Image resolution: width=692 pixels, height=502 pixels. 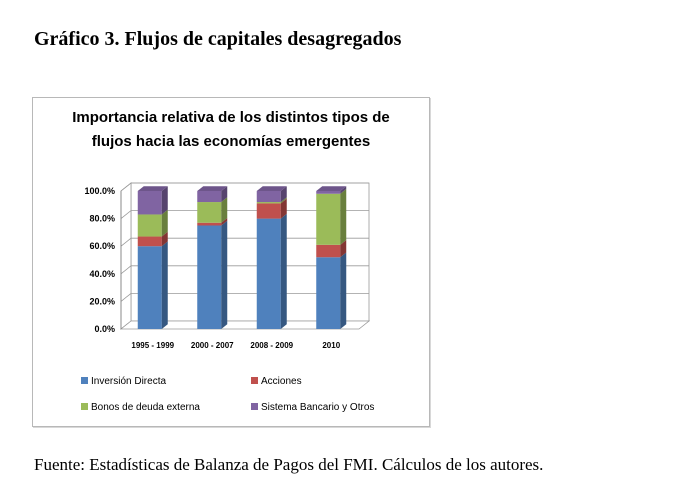 I want to click on x-tick-label: 1995 - 1999, so click(x=152, y=345).